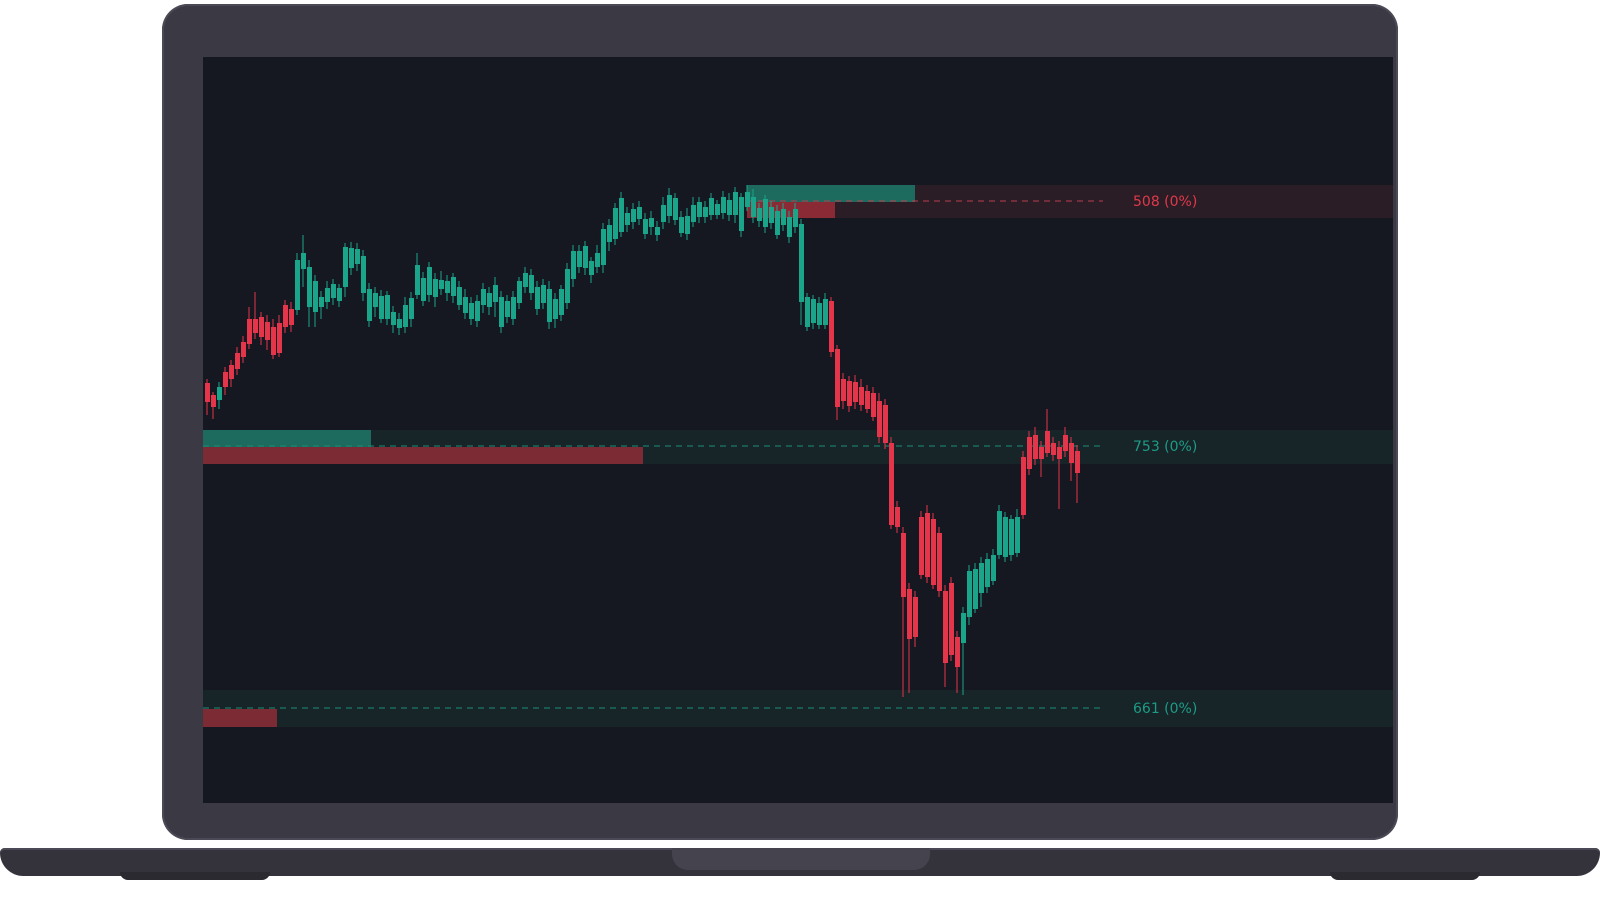 This screenshot has width=1600, height=900. Describe the element at coordinates (801, 859) in the screenshot. I see `laptop-trackpad-notch` at that location.